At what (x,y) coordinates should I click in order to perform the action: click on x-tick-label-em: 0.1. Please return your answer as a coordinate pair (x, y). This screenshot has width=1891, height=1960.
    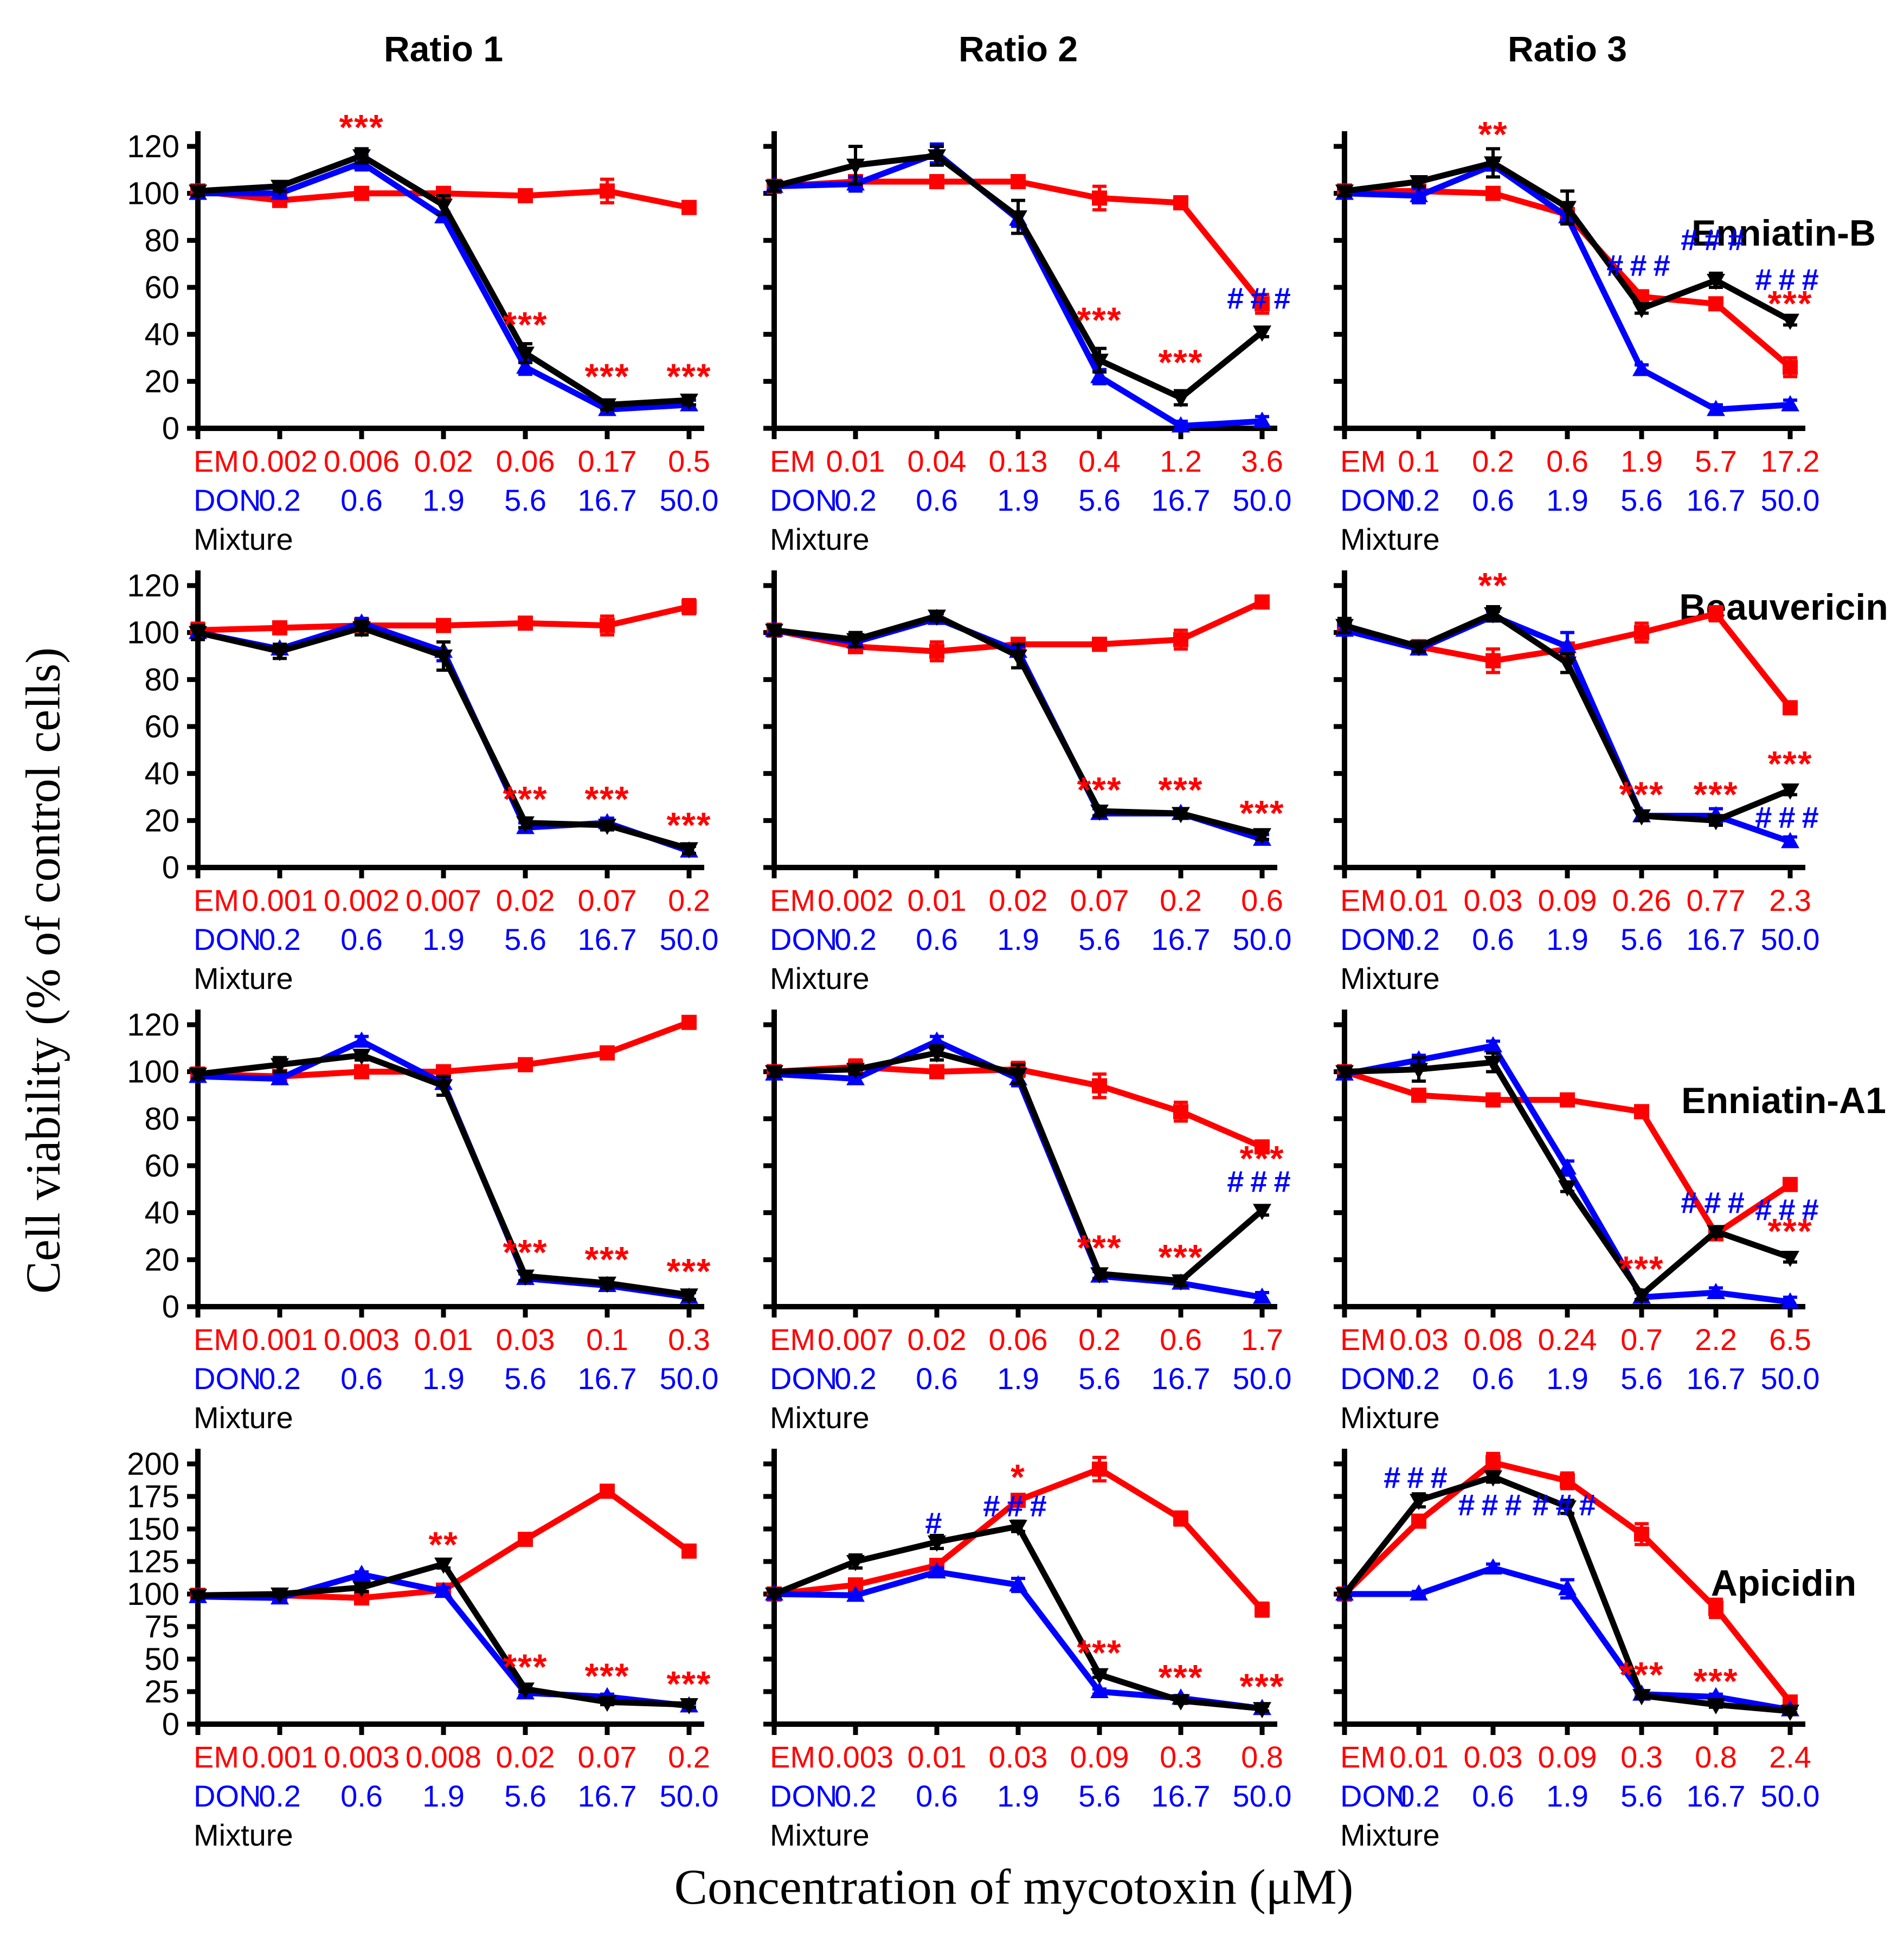
    Looking at the image, I should click on (607, 1339).